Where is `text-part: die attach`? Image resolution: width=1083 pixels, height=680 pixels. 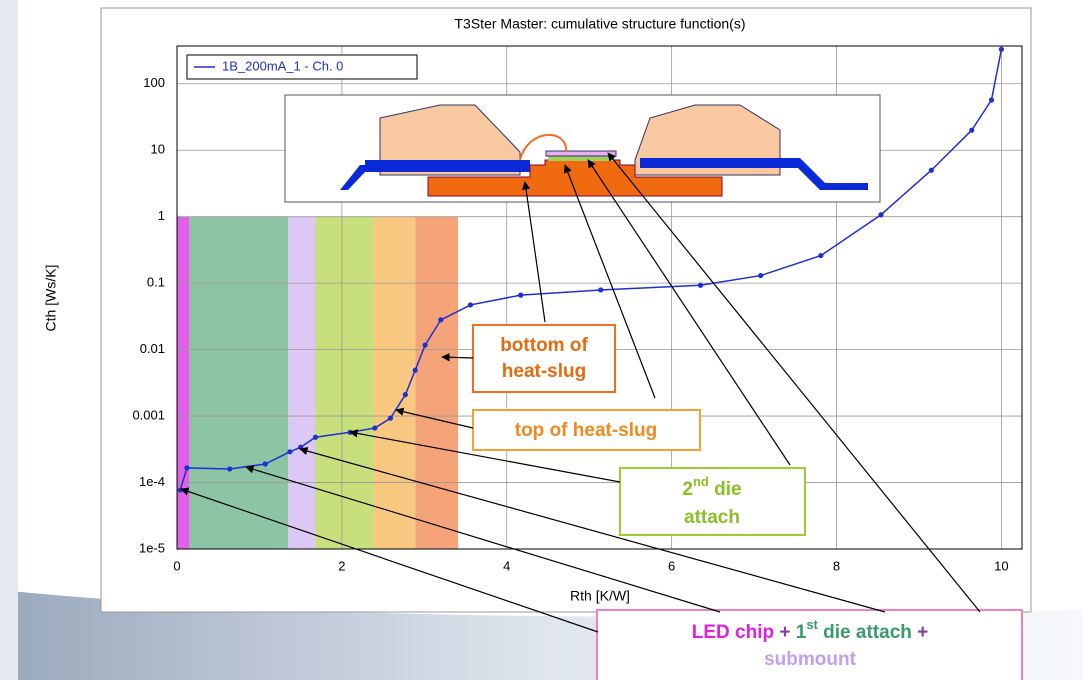
text-part: die attach is located at coordinates (865, 632).